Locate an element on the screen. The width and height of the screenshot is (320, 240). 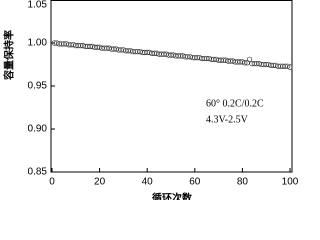
annotation: 4.3V-2.5V is located at coordinates (227, 119).